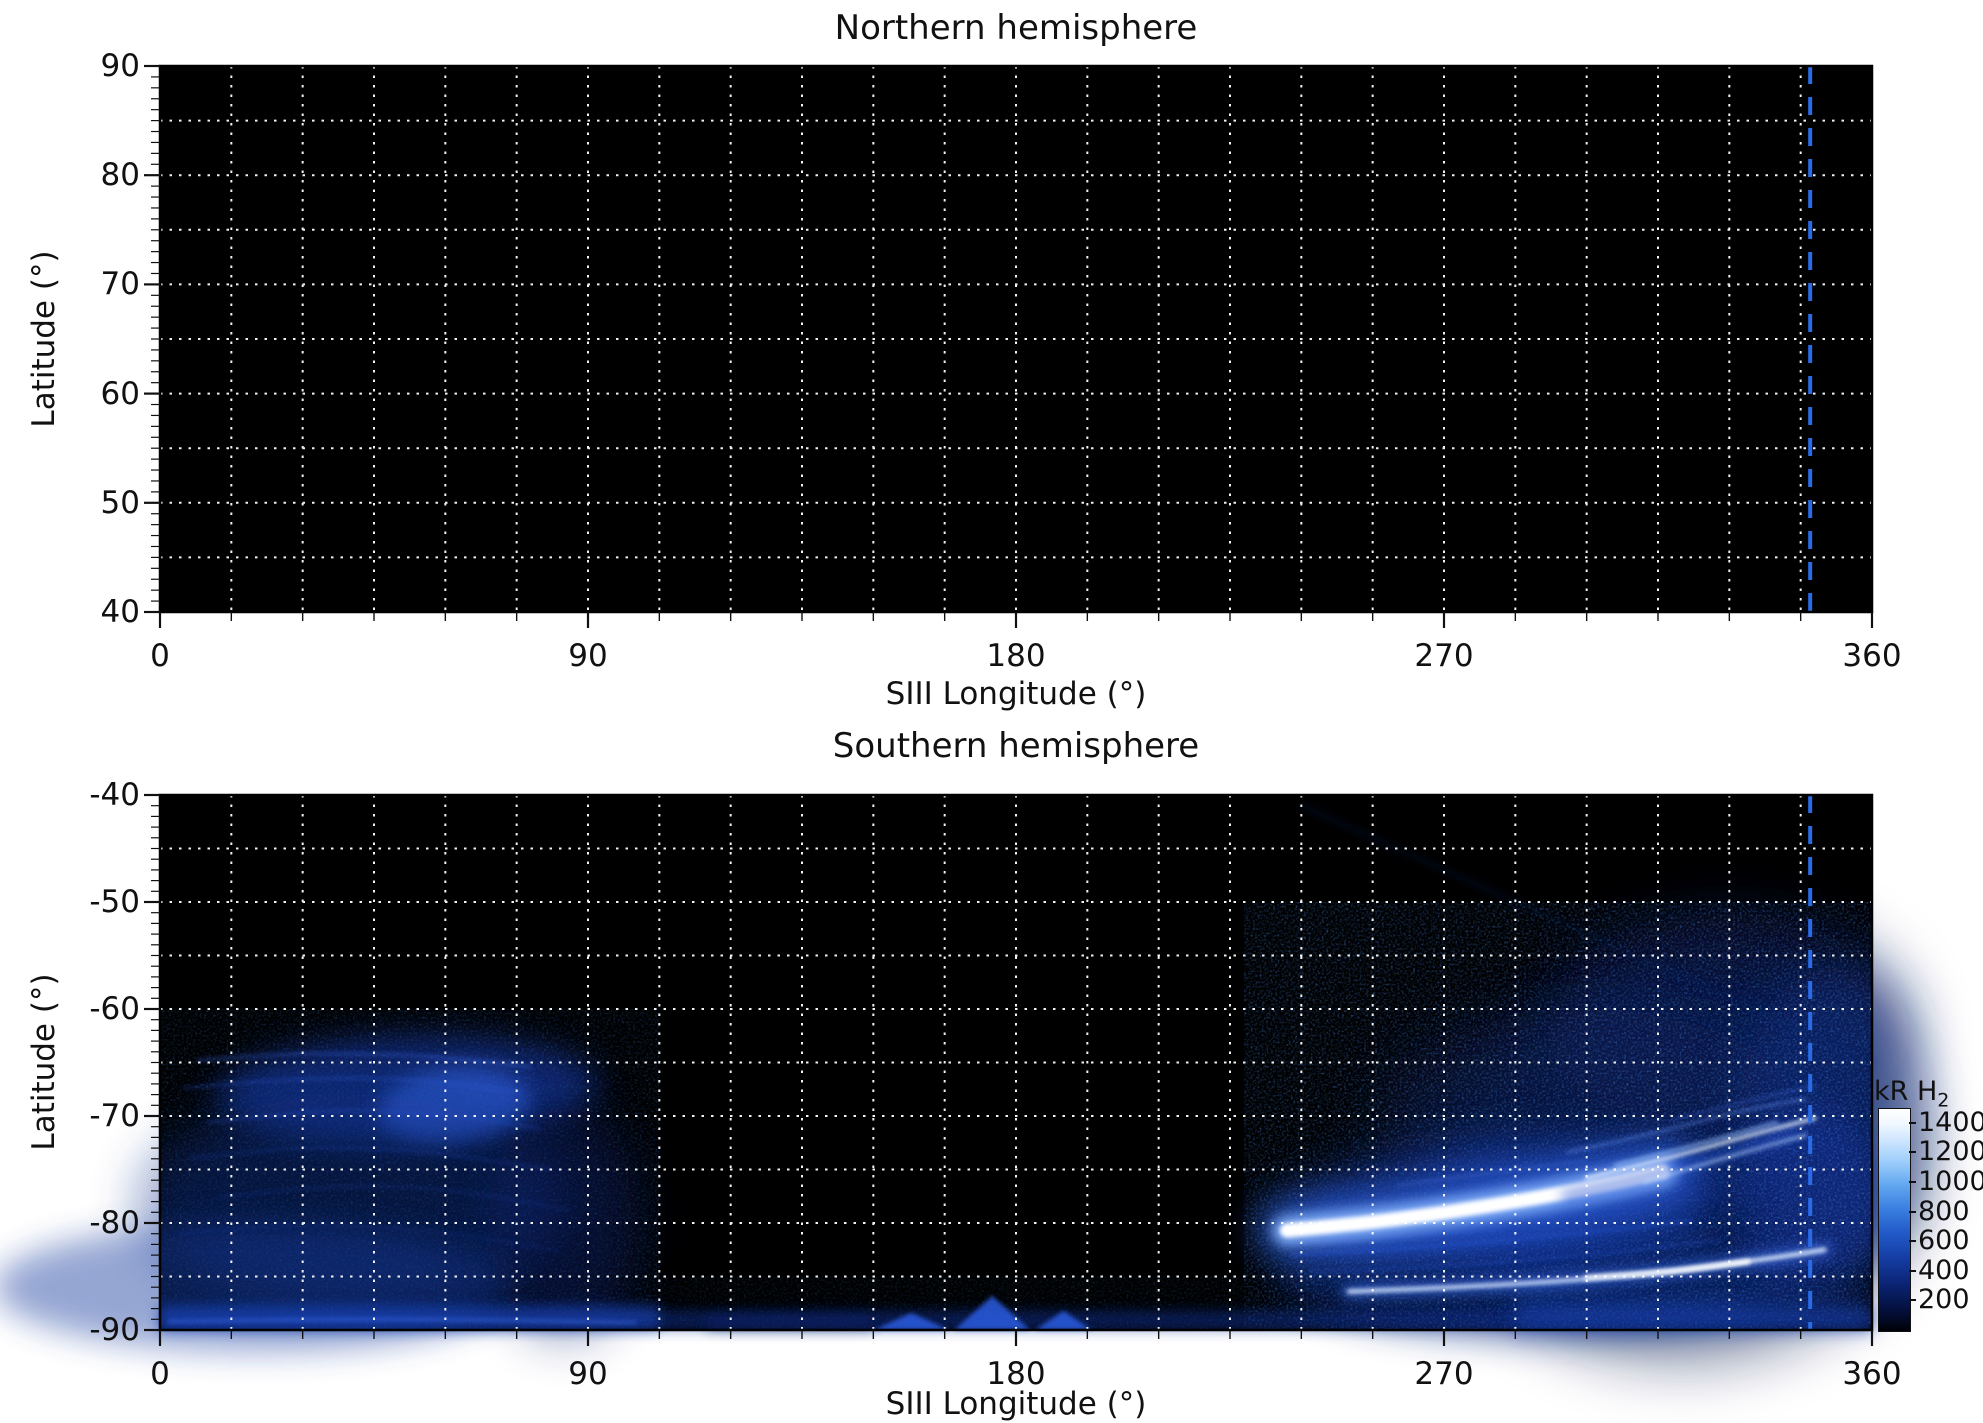 Image resolution: width=1983 pixels, height=1423 pixels. What do you see at coordinates (1906, 1091) in the screenshot?
I see `colorbar-label-main: kR H` at bounding box center [1906, 1091].